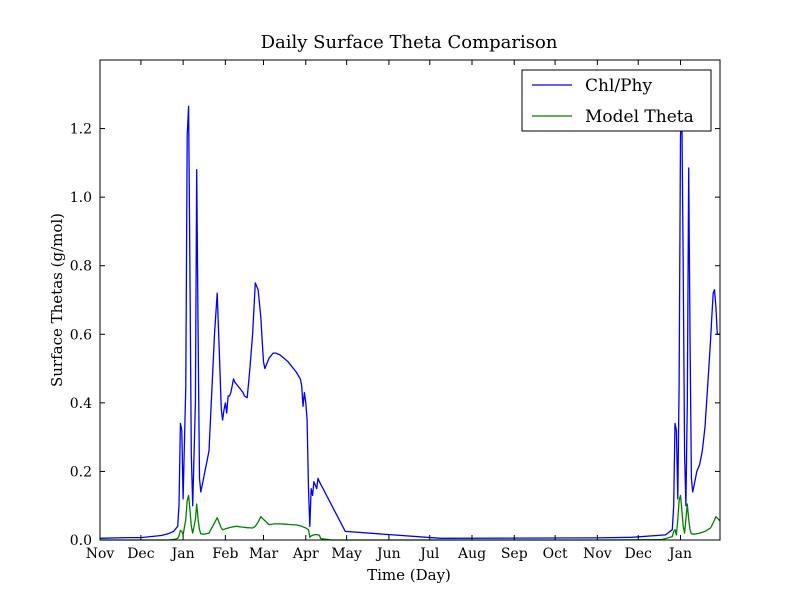  What do you see at coordinates (429, 554) in the screenshot?
I see `x-tick-label: Jul` at bounding box center [429, 554].